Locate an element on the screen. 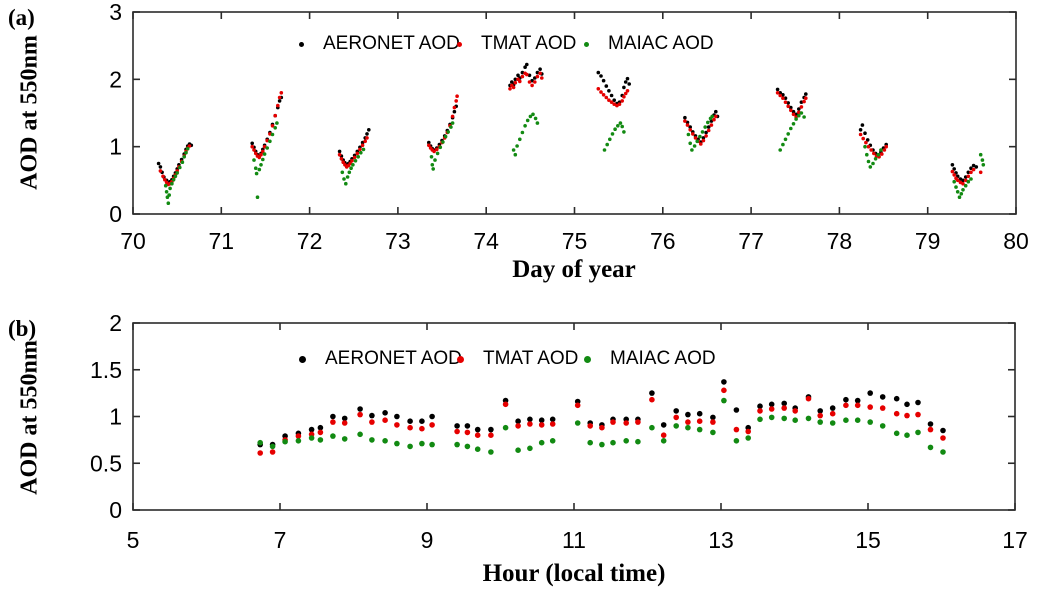  legend-item-maiac-b: MAIAC AOD is located at coordinates (650, 359).